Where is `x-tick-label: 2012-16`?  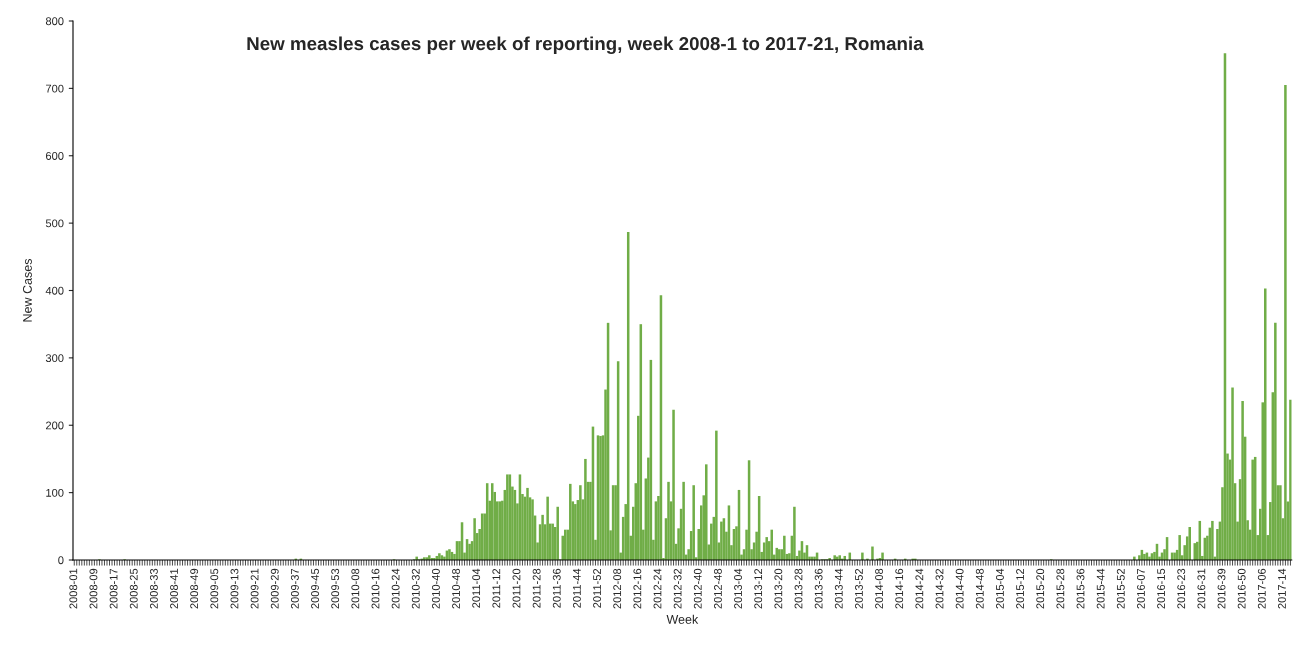 x-tick-label: 2012-16 is located at coordinates (637, 588).